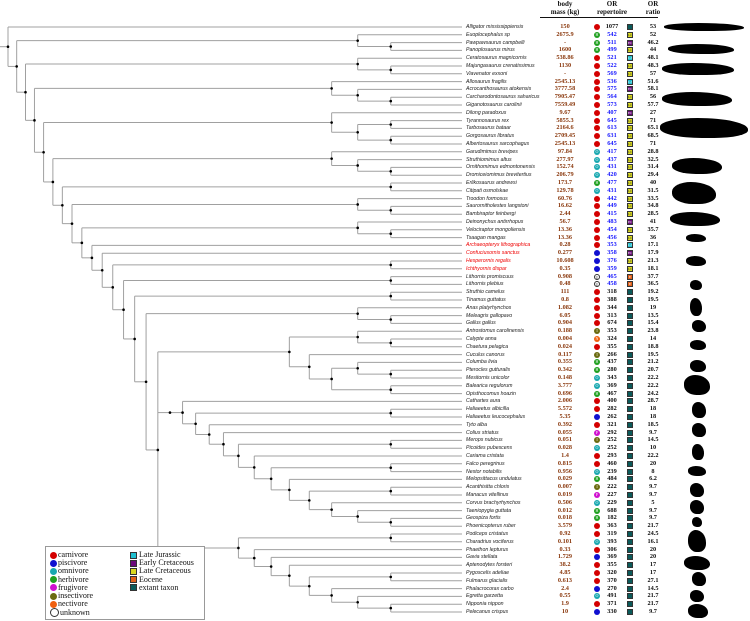 The width and height of the screenshot is (750, 621). What do you see at coordinates (487, 190) in the screenshot?
I see `taxon-name: Citipati osmolskae` at bounding box center [487, 190].